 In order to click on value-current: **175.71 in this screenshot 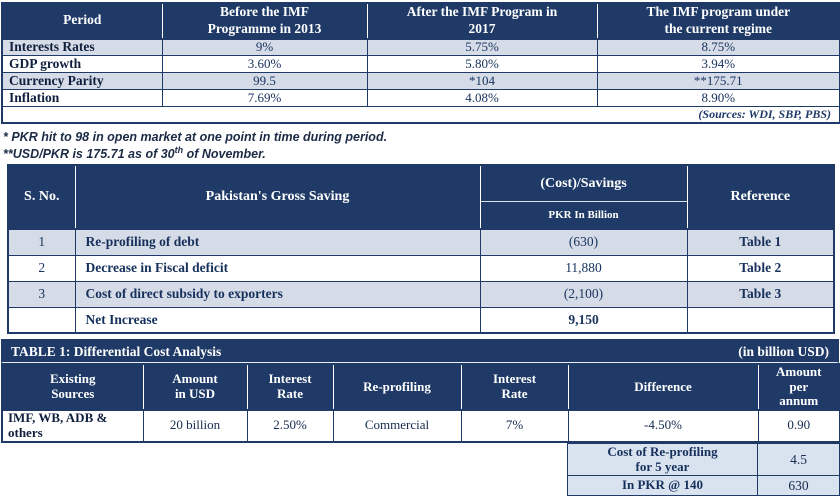, I will do `click(718, 81)`.